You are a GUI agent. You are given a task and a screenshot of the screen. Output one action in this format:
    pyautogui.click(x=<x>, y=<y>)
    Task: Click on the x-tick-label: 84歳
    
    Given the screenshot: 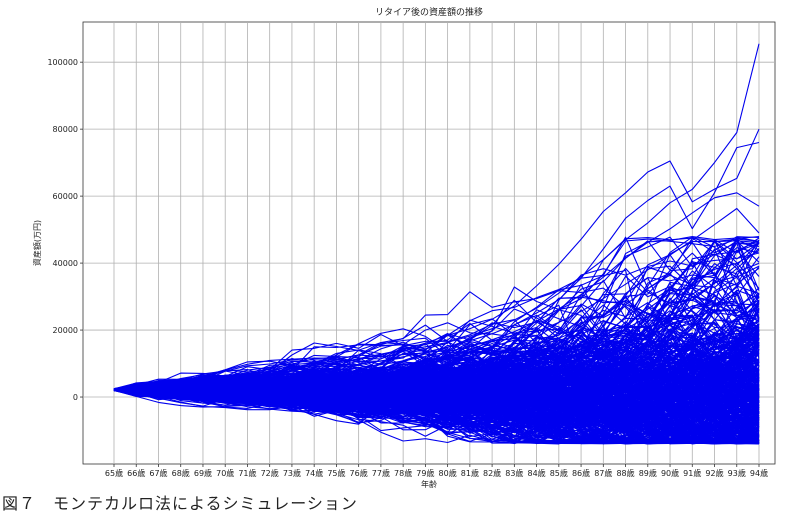 What is the action you would take?
    pyautogui.click(x=536, y=473)
    